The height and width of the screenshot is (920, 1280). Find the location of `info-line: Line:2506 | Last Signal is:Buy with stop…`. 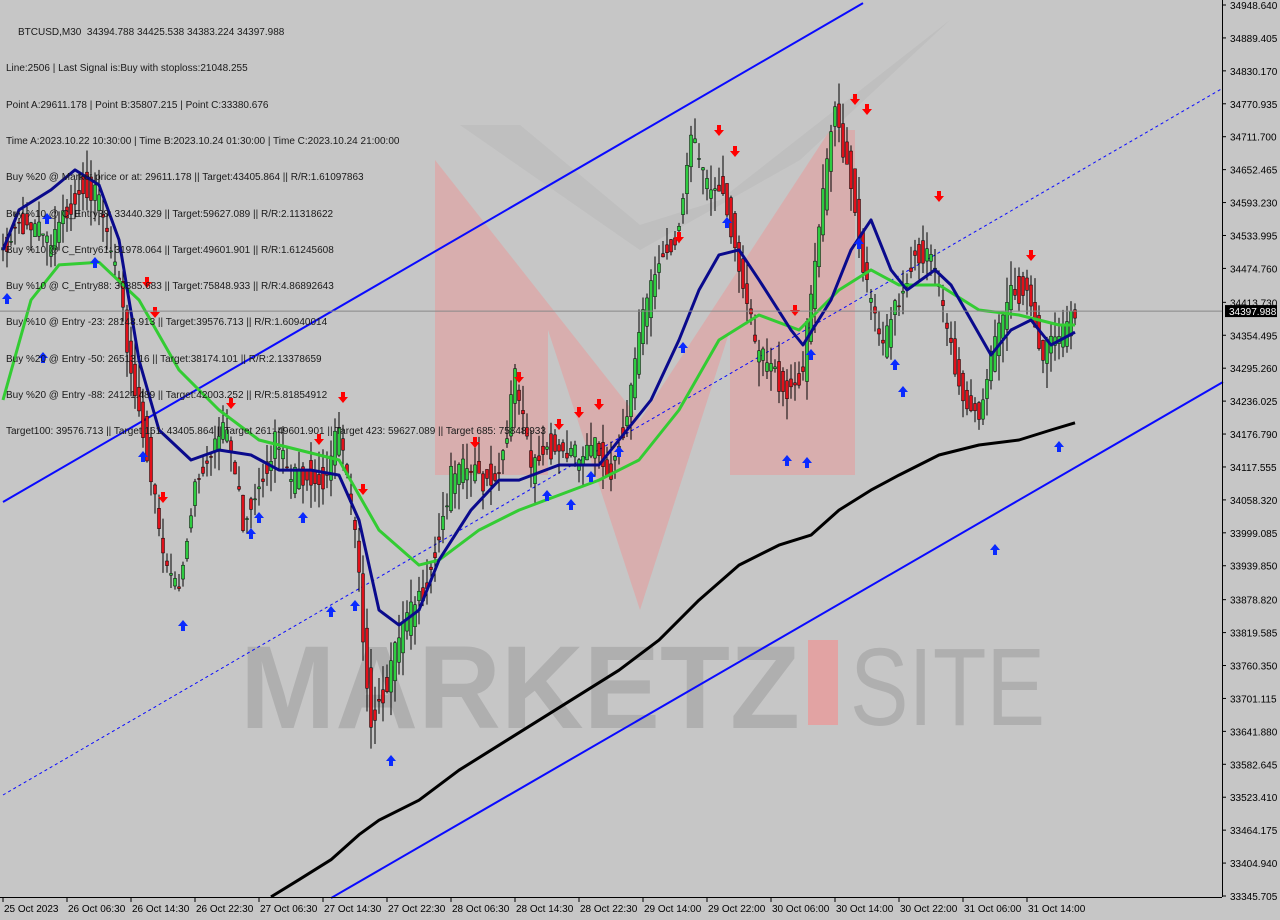

info-line: Line:2506 | Last Signal is:Buy with stop… is located at coordinates (127, 69).